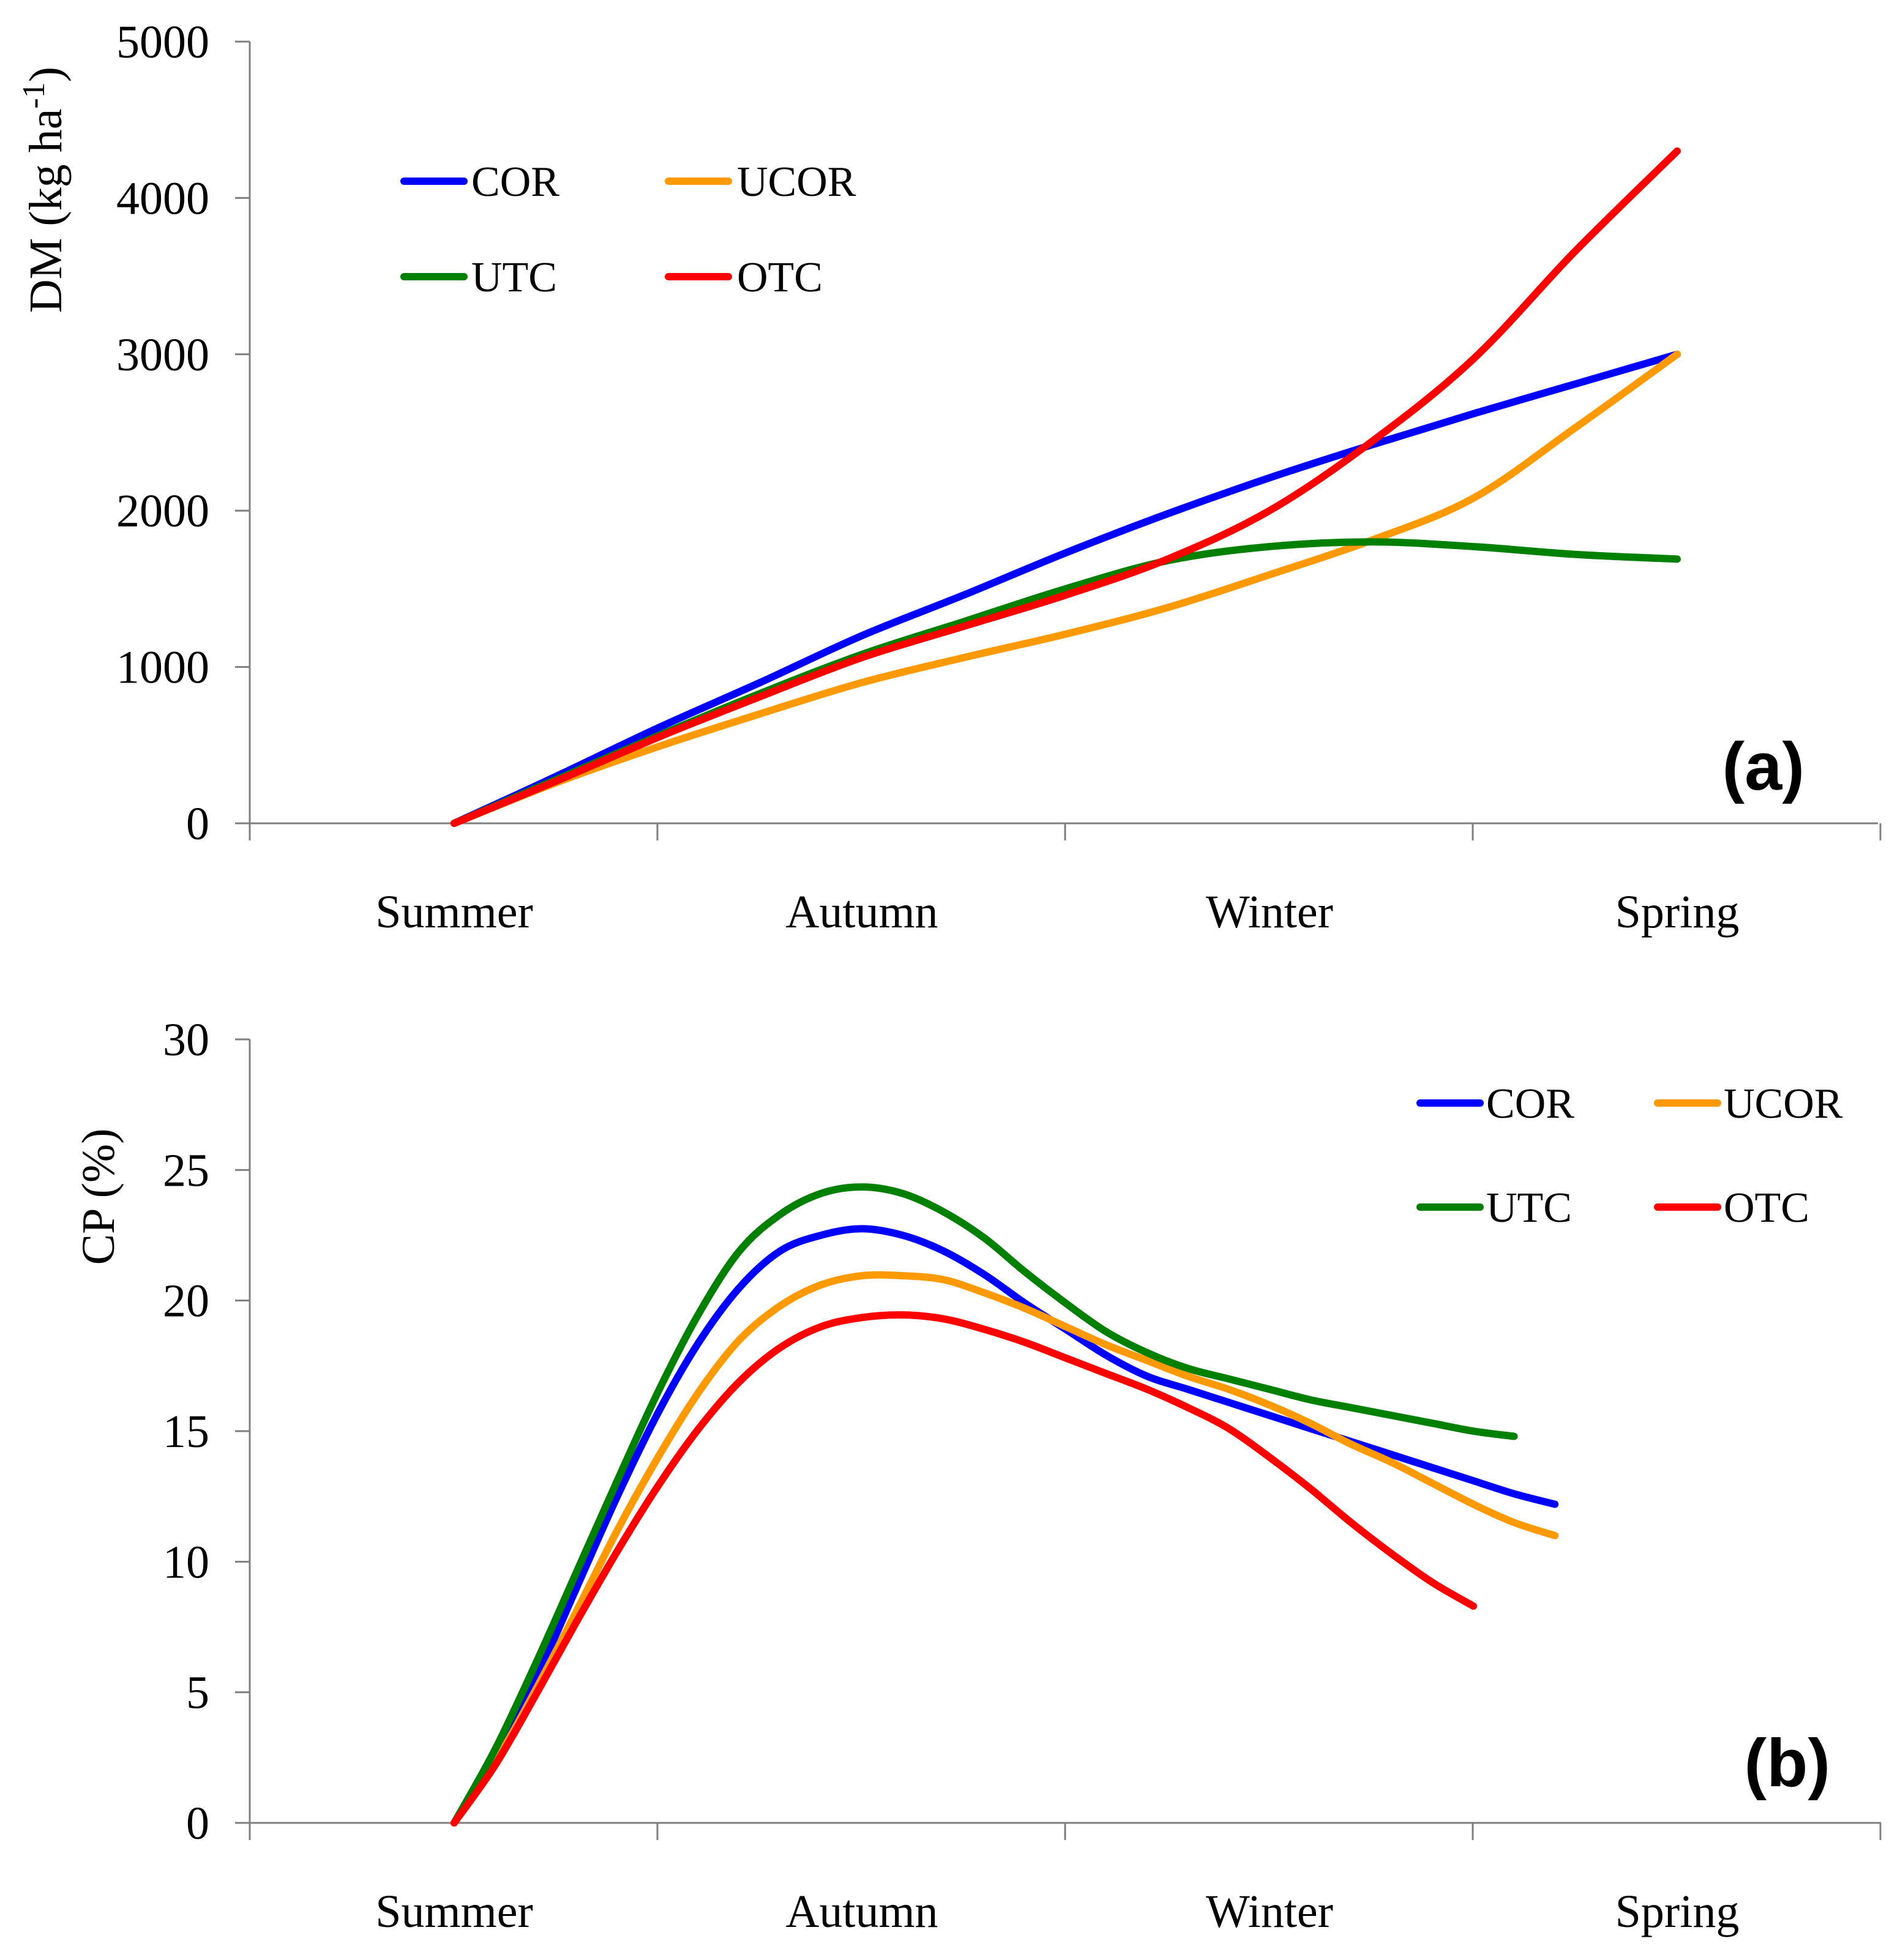 This screenshot has height=1960, width=1900. What do you see at coordinates (862, 912) in the screenshot?
I see `panel-a-x-category-label: Autumn` at bounding box center [862, 912].